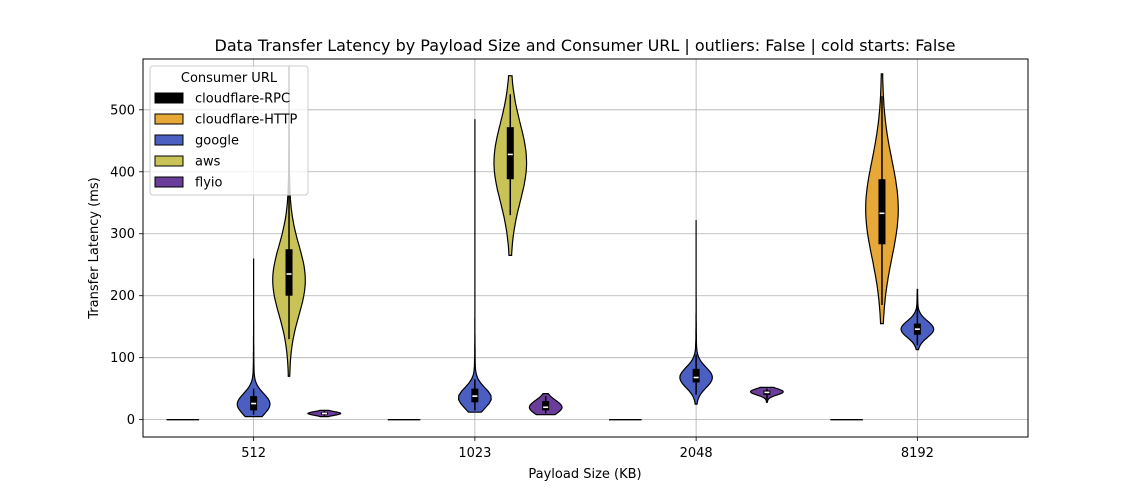  What do you see at coordinates (122, 110) in the screenshot?
I see `y-tick-label: 500` at bounding box center [122, 110].